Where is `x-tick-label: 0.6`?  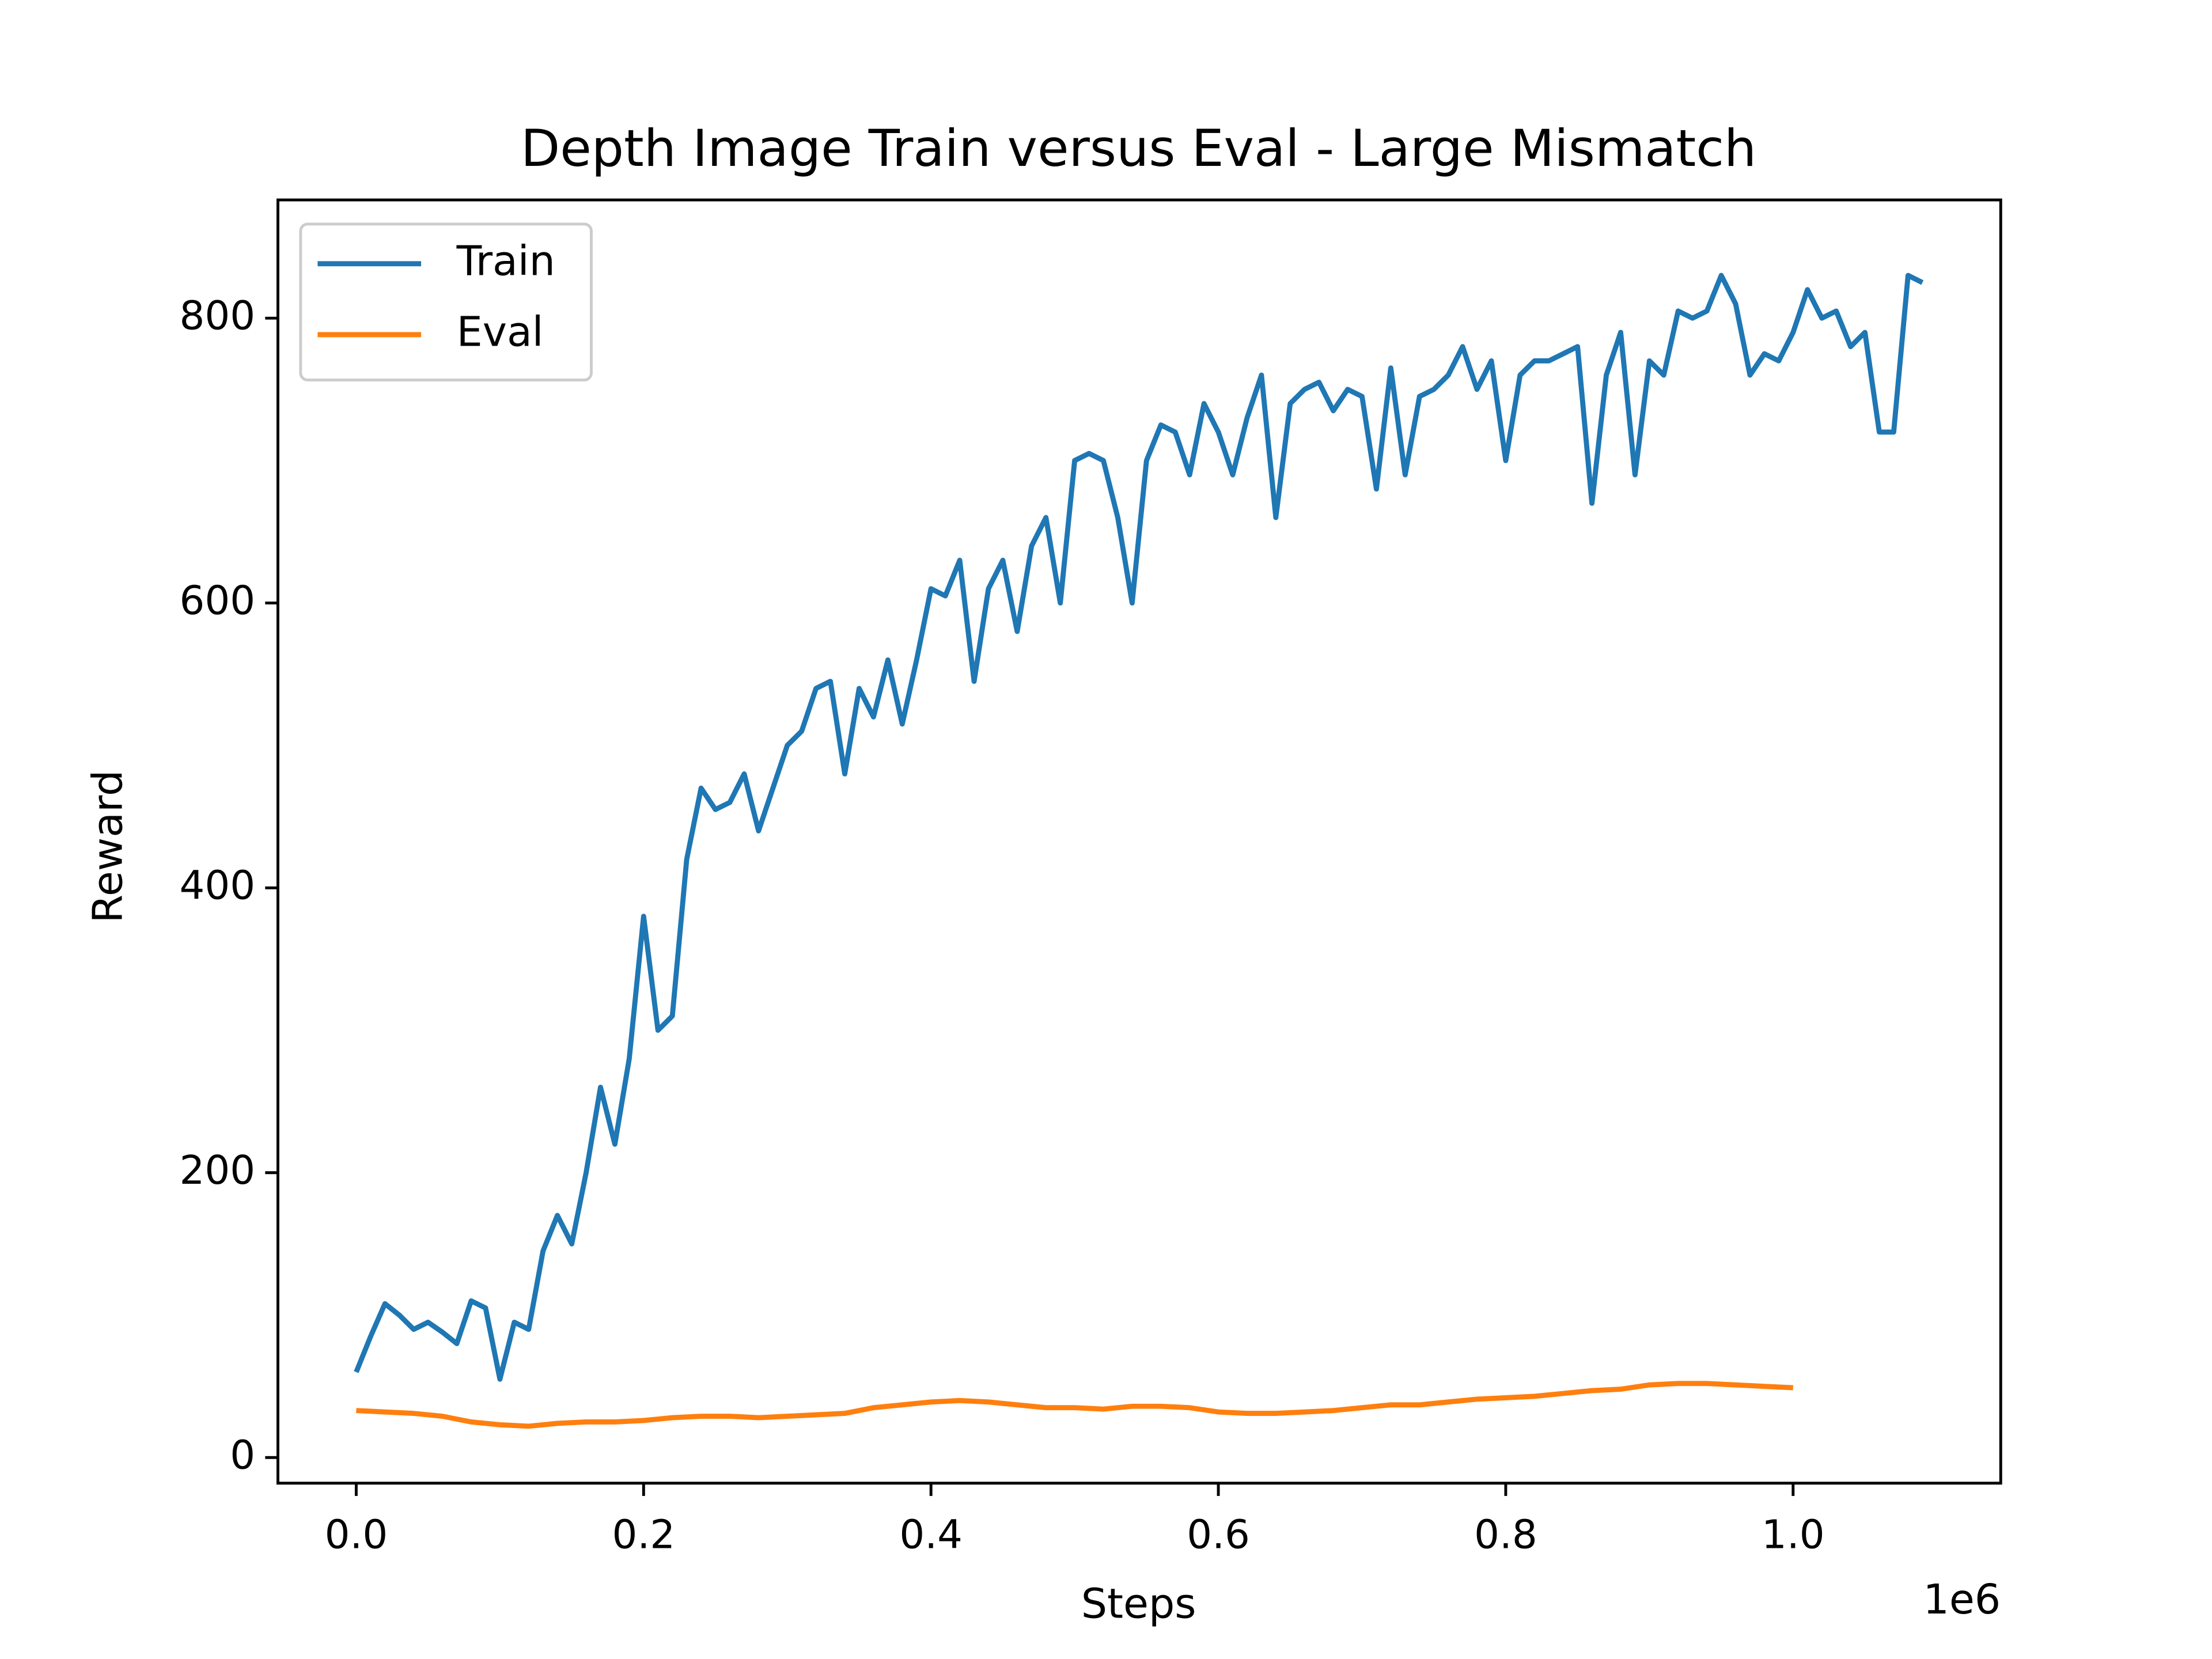 x-tick-label: 0.6 is located at coordinates (1218, 1535).